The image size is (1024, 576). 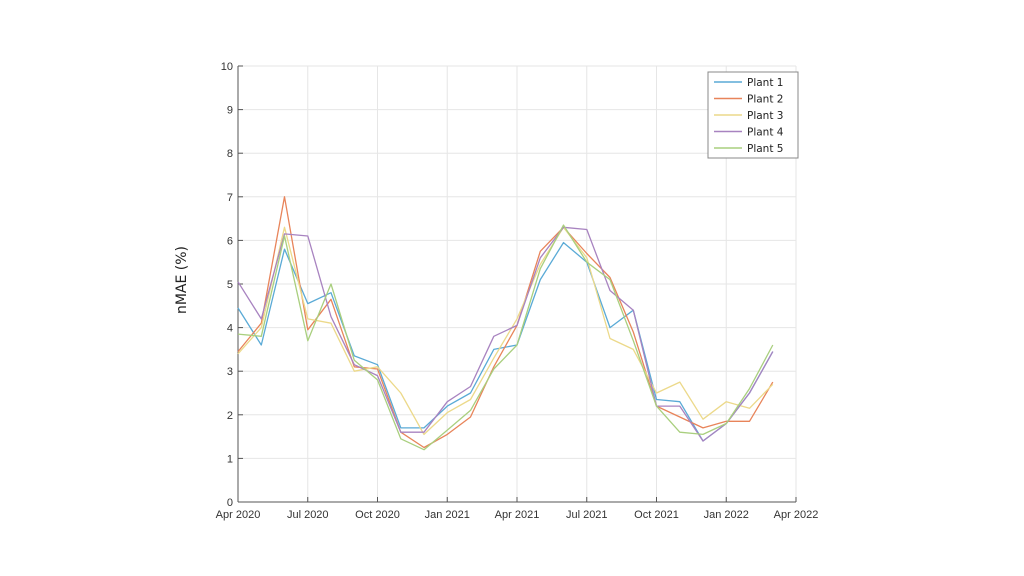 What do you see at coordinates (230, 241) in the screenshot?
I see `y-tick-label: 6` at bounding box center [230, 241].